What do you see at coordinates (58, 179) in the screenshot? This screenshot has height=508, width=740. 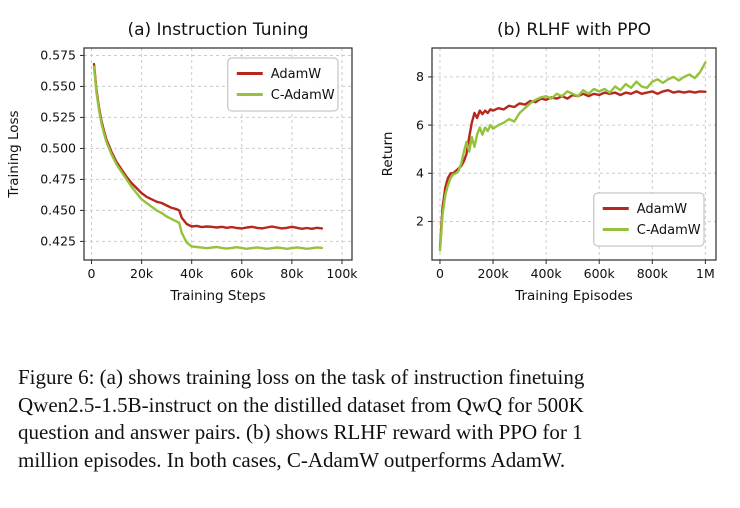 I see `y-tick-label: 0.475` at bounding box center [58, 179].